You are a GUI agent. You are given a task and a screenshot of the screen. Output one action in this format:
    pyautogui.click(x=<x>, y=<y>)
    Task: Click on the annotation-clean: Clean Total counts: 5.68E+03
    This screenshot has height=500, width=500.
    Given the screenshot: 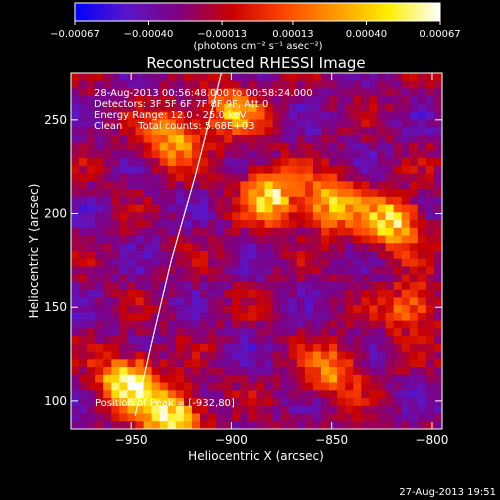 What is the action you would take?
    pyautogui.click(x=174, y=126)
    